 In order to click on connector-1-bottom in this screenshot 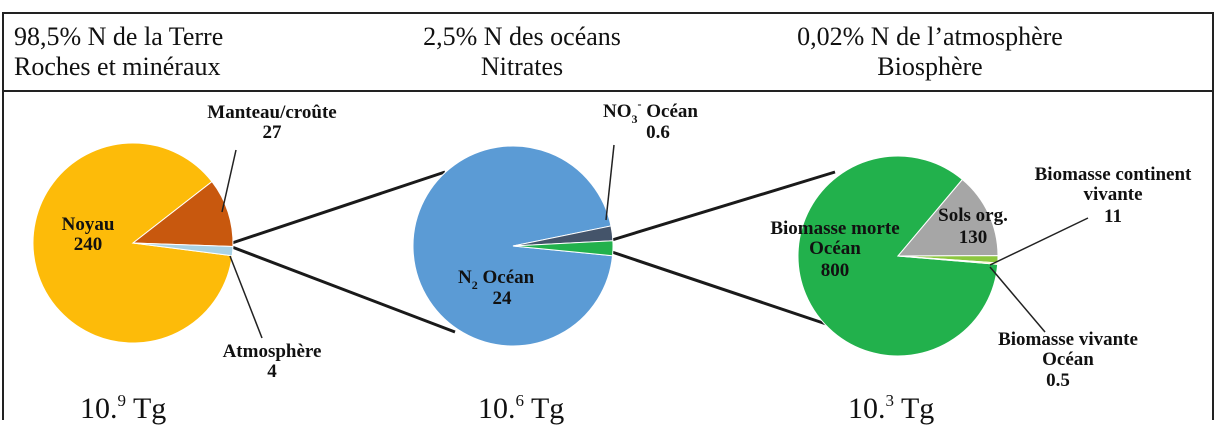, I will do `click(343, 289)`.